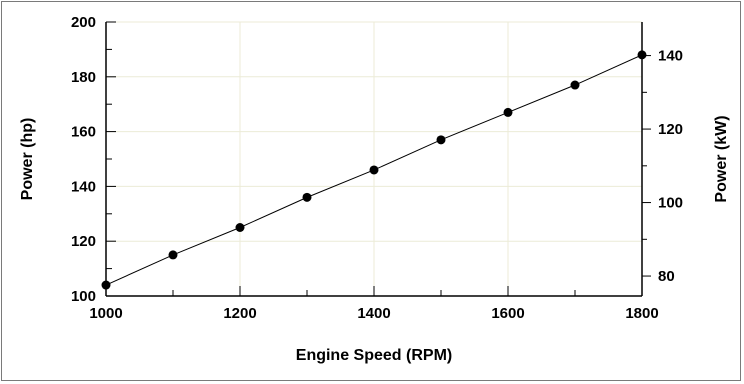  What do you see at coordinates (641, 313) in the screenshot?
I see `x-tick-label: 1800` at bounding box center [641, 313].